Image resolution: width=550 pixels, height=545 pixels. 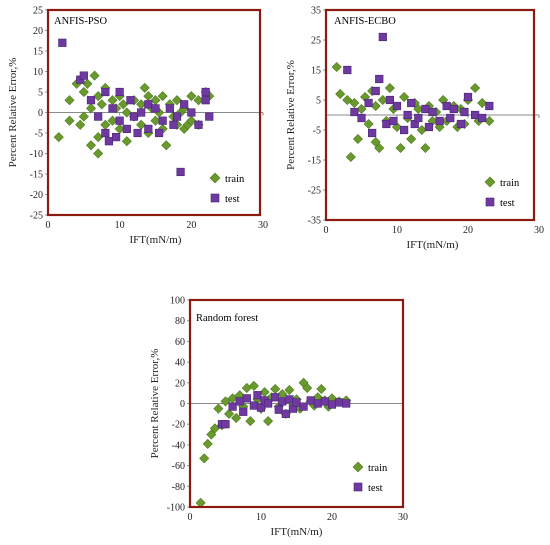 I want to click on y-tick-label: 10, so click(x=38, y=72).